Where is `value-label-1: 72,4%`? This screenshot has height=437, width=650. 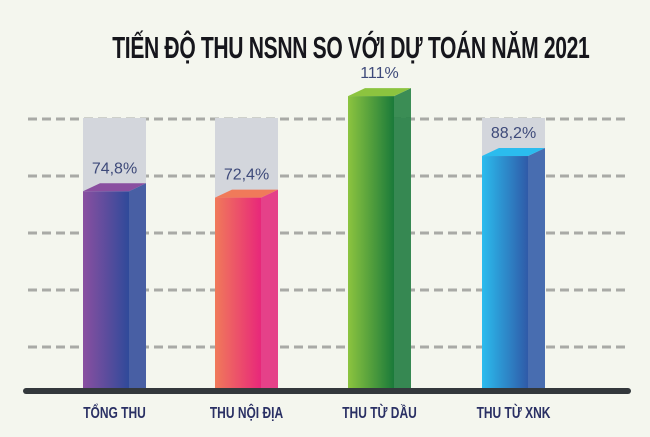
value-label-1: 72,4% is located at coordinates (246, 175).